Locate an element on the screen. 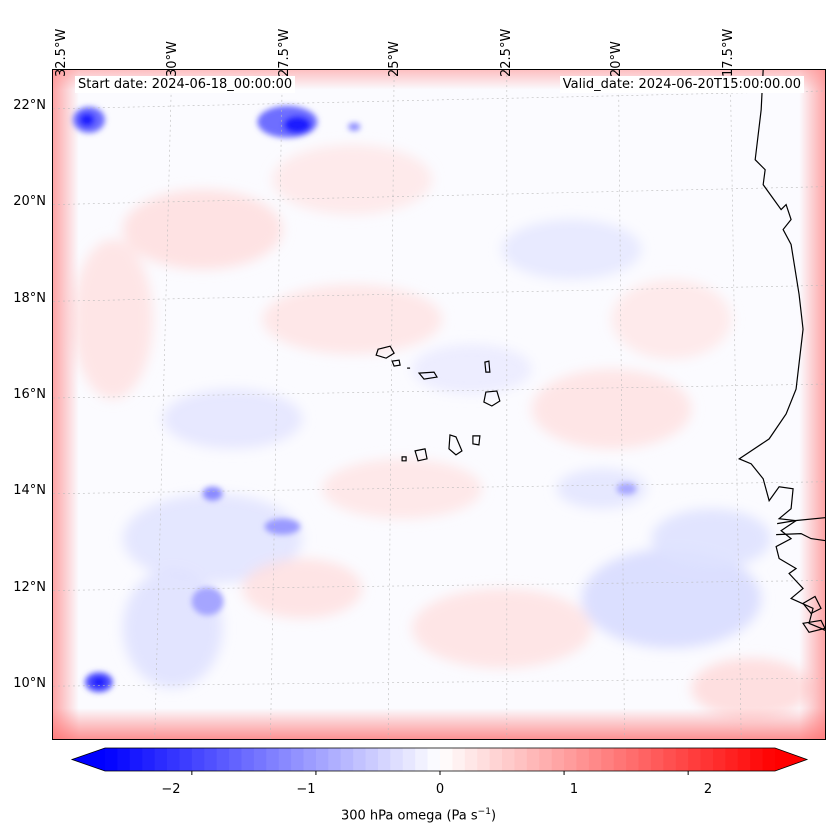 This screenshot has height=839, width=837. coastline is located at coordinates (781, 352).